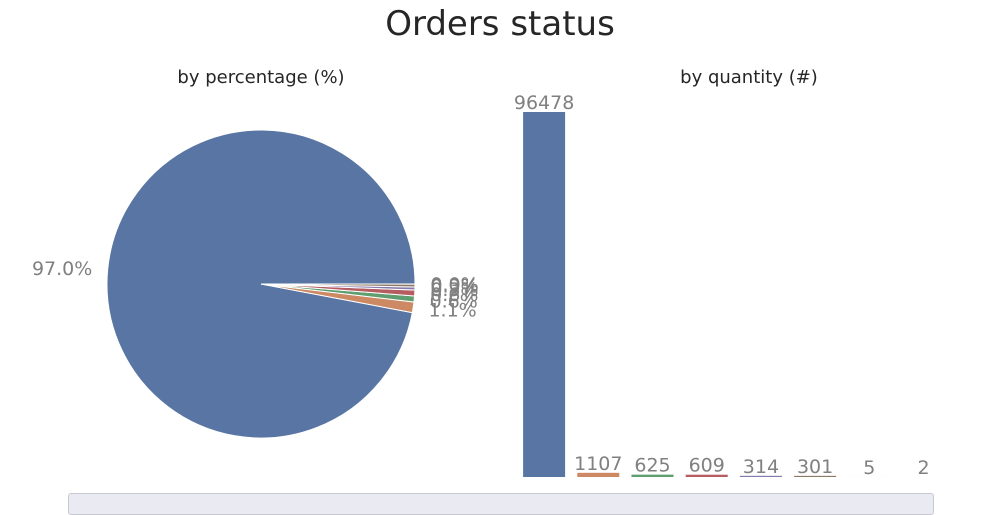 Image resolution: width=1000 pixels, height=515 pixels. Describe the element at coordinates (598, 464) in the screenshot. I see `bar-value-label: 1107` at that location.